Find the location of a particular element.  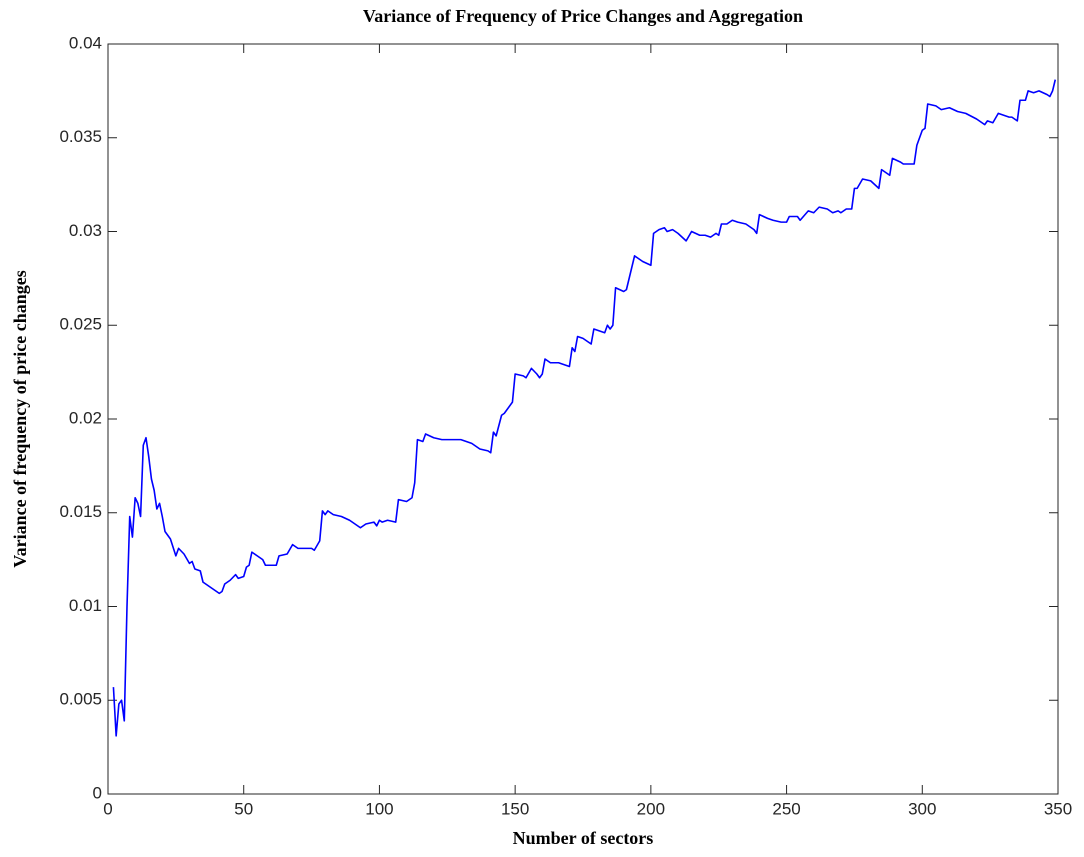

y-tick-label: 0.035 is located at coordinates (80, 136).